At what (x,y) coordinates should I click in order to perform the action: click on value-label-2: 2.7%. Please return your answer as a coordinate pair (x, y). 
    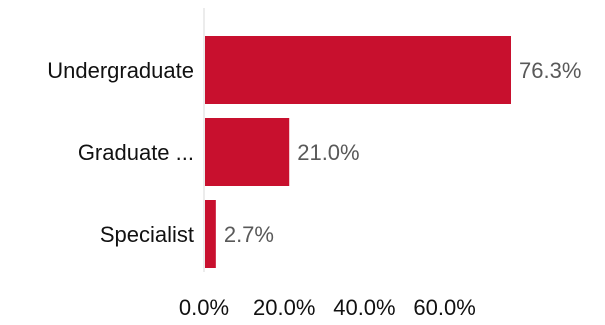
    Looking at the image, I should click on (249, 234).